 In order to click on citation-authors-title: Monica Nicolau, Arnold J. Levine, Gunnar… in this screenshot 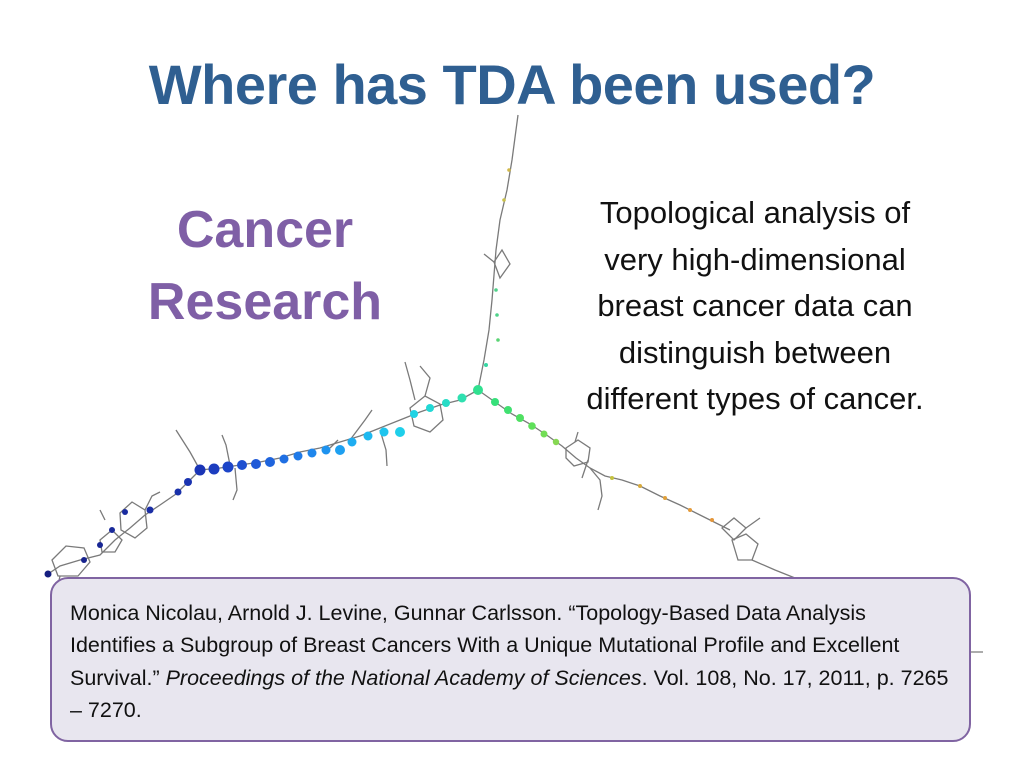, I will do `click(485, 645)`.